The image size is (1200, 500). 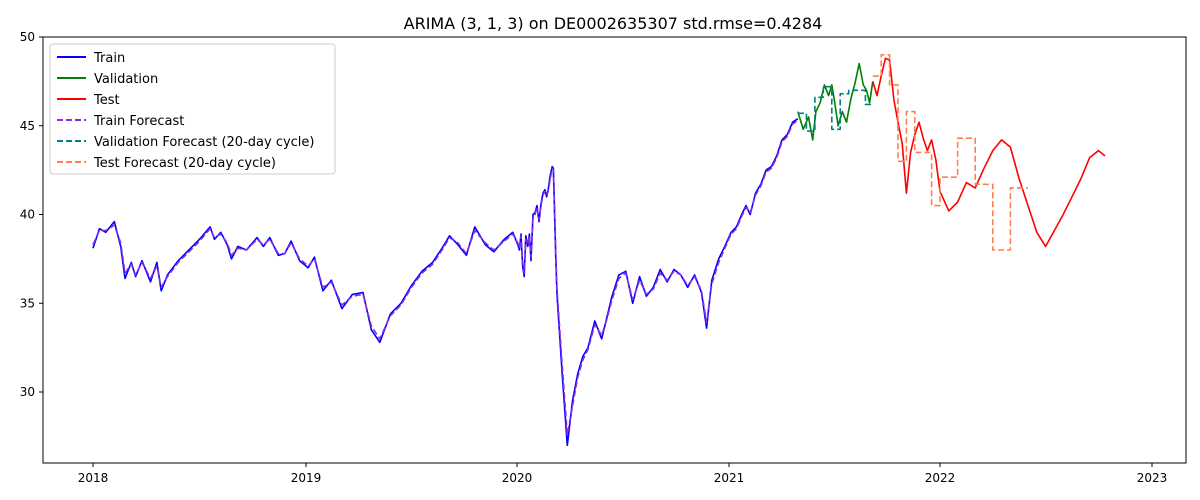 What do you see at coordinates (27, 215) in the screenshot?
I see `y-tick-label: 40` at bounding box center [27, 215].